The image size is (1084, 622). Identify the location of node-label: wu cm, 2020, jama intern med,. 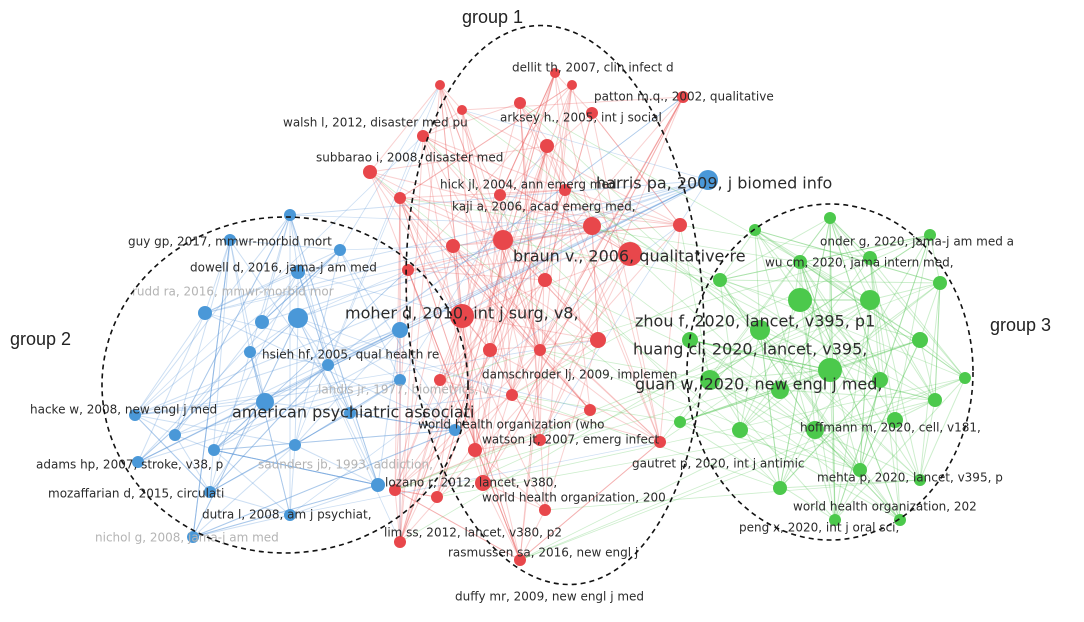
(859, 263).